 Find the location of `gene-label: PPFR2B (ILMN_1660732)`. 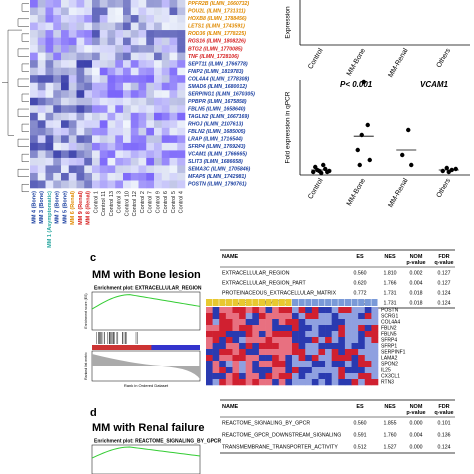

gene-label: PPFR2B (ILMN_1660732) is located at coordinates (218, 4).